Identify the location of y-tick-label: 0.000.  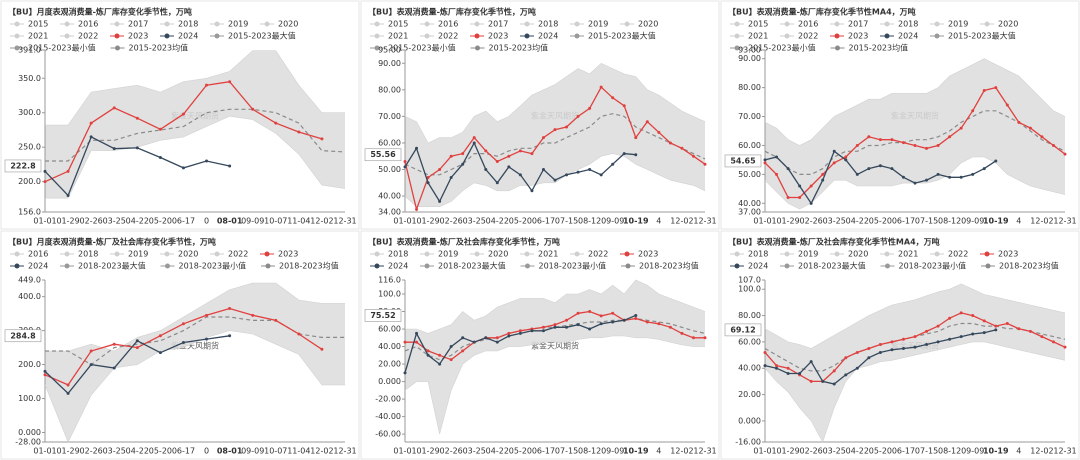
(29, 432).